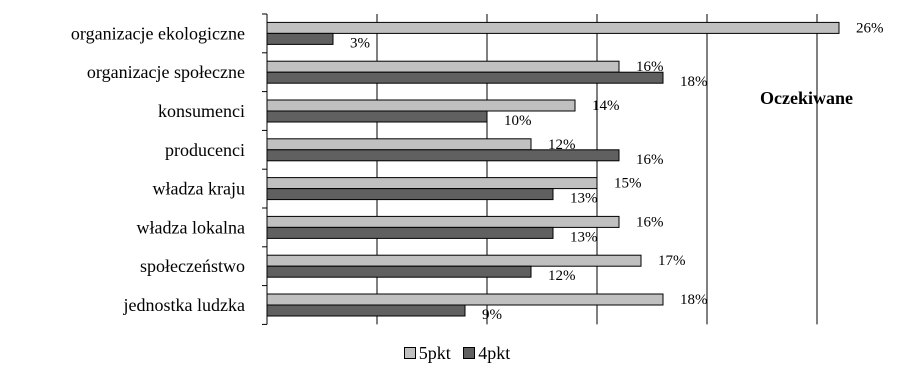 The width and height of the screenshot is (914, 368). What do you see at coordinates (434, 353) in the screenshot?
I see `legend-label-5pkt: 5pkt` at bounding box center [434, 353].